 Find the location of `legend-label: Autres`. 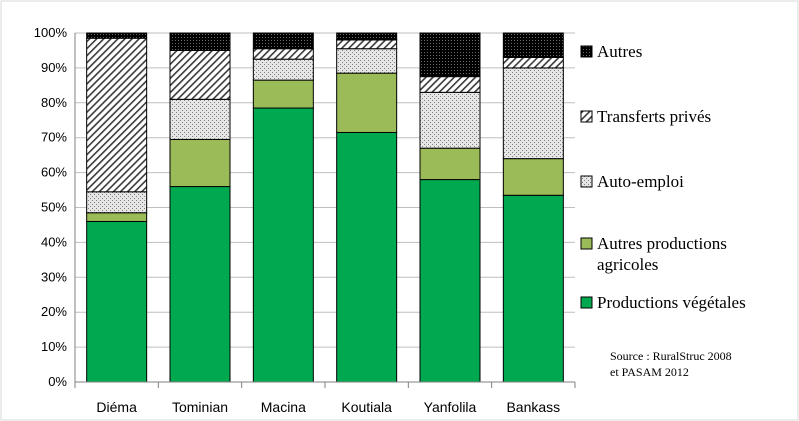

legend-label: Autres is located at coordinates (619, 51).